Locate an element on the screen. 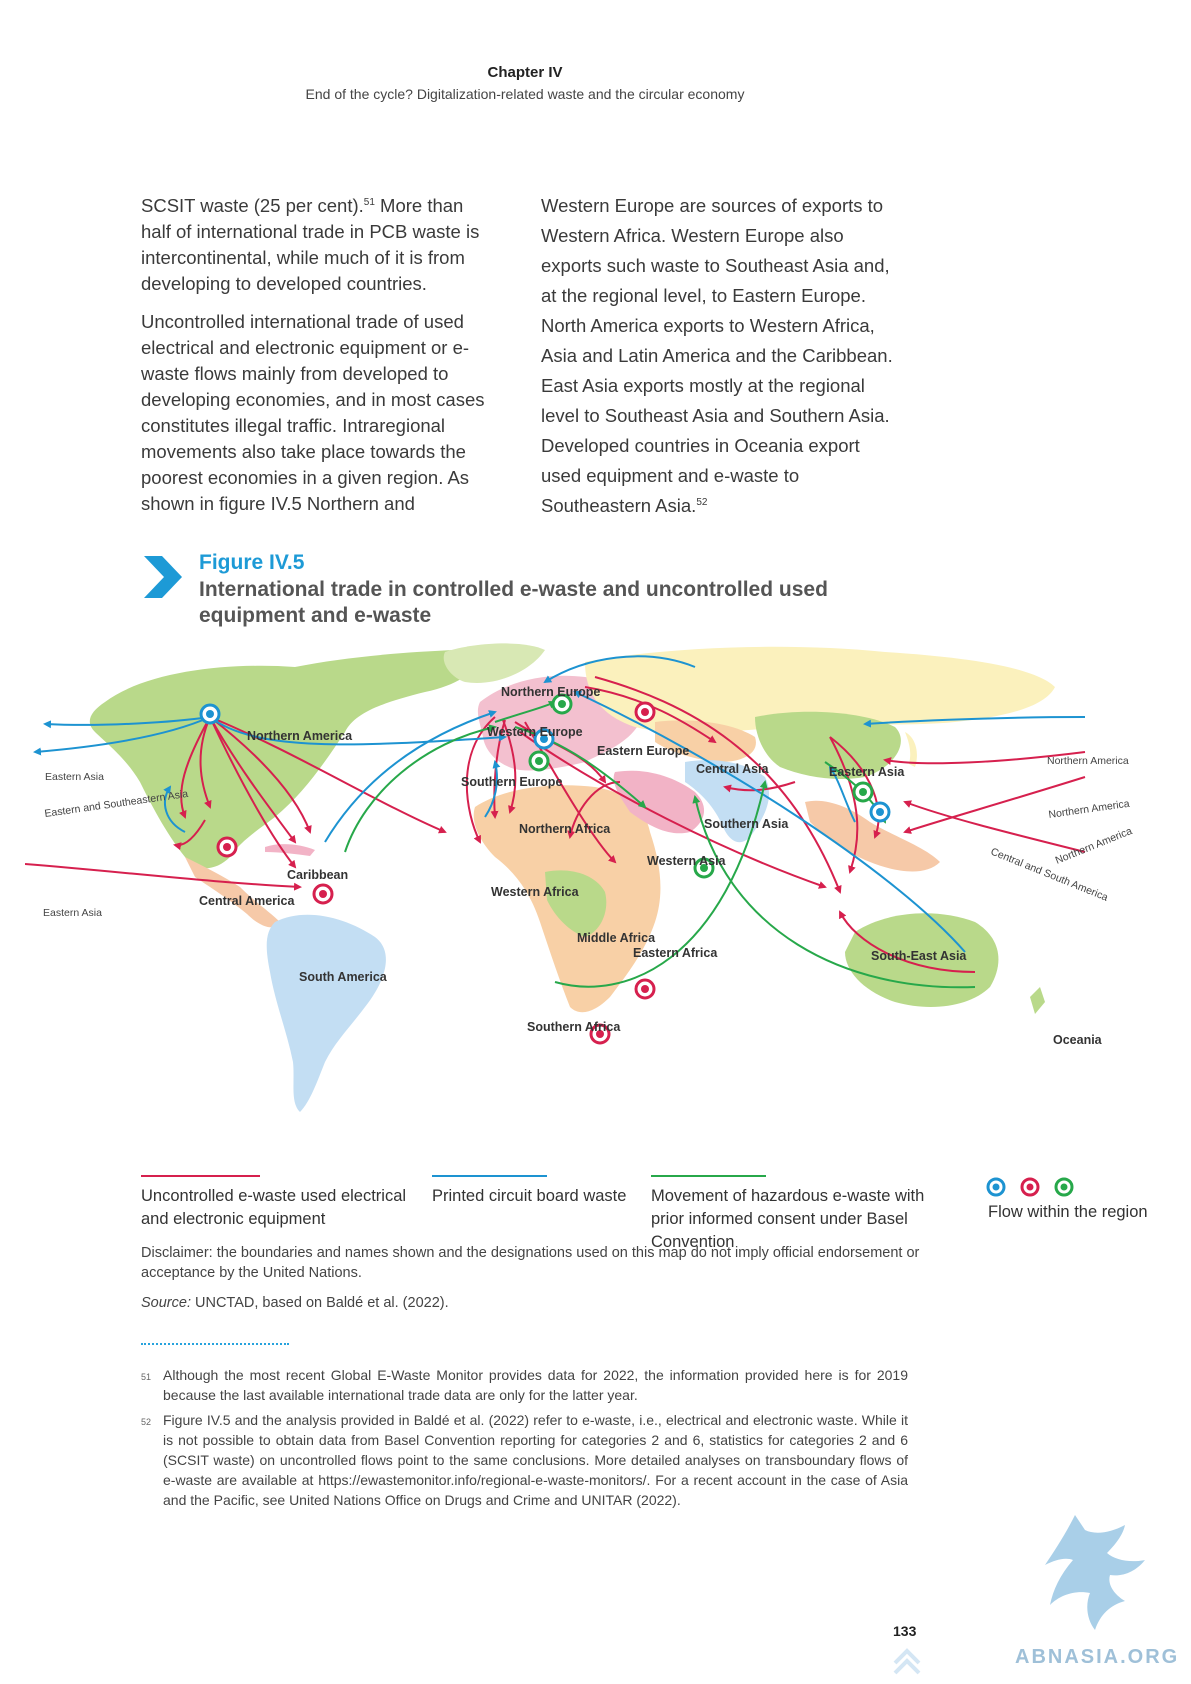 Image resolution: width=1191 pixels, height=1684 pixels. label-southern-africa: Southern Africa is located at coordinates (574, 1027).